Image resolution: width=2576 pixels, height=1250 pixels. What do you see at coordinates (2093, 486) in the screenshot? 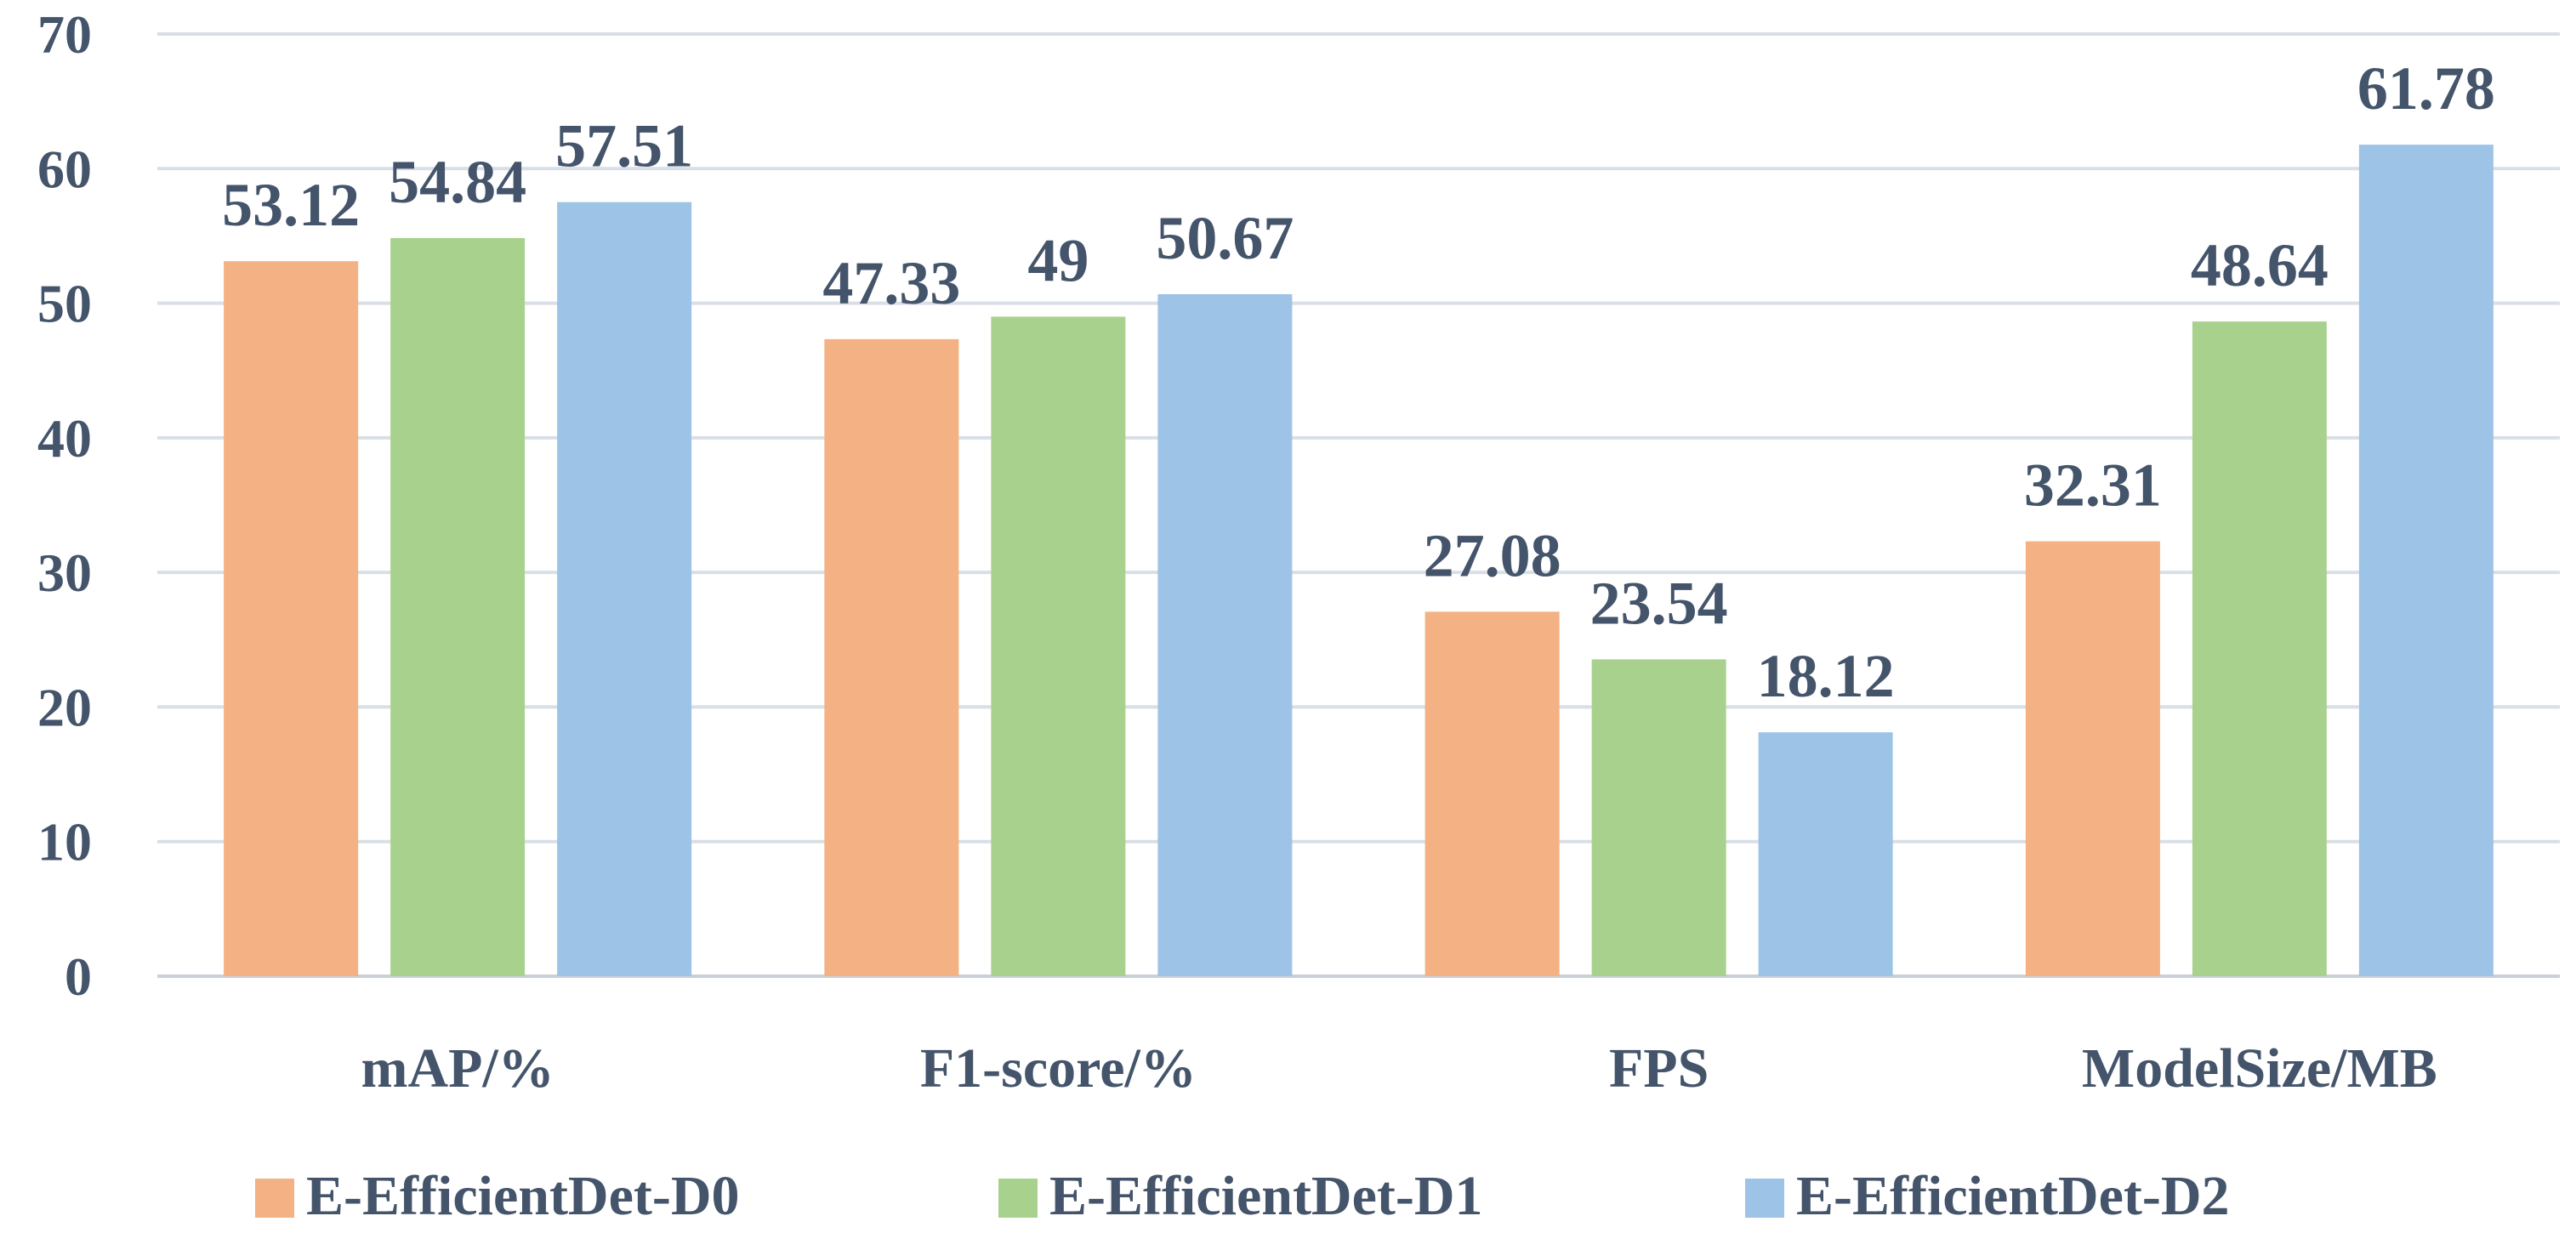
I see `data-label: 32.31` at bounding box center [2093, 486].